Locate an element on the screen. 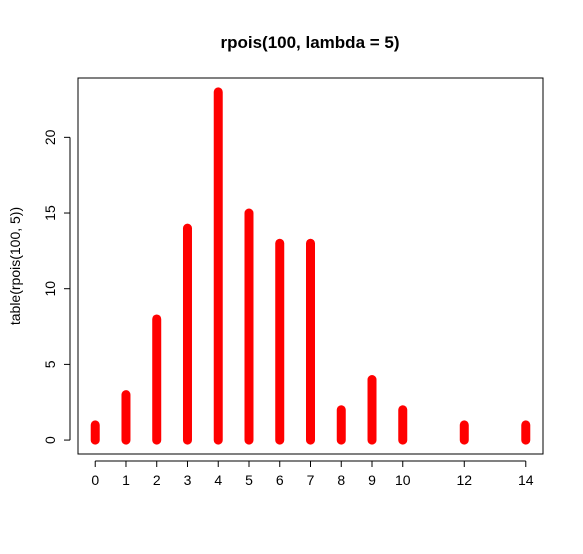 The width and height of the screenshot is (583, 554). x-tick-label: 1 is located at coordinates (126, 480).